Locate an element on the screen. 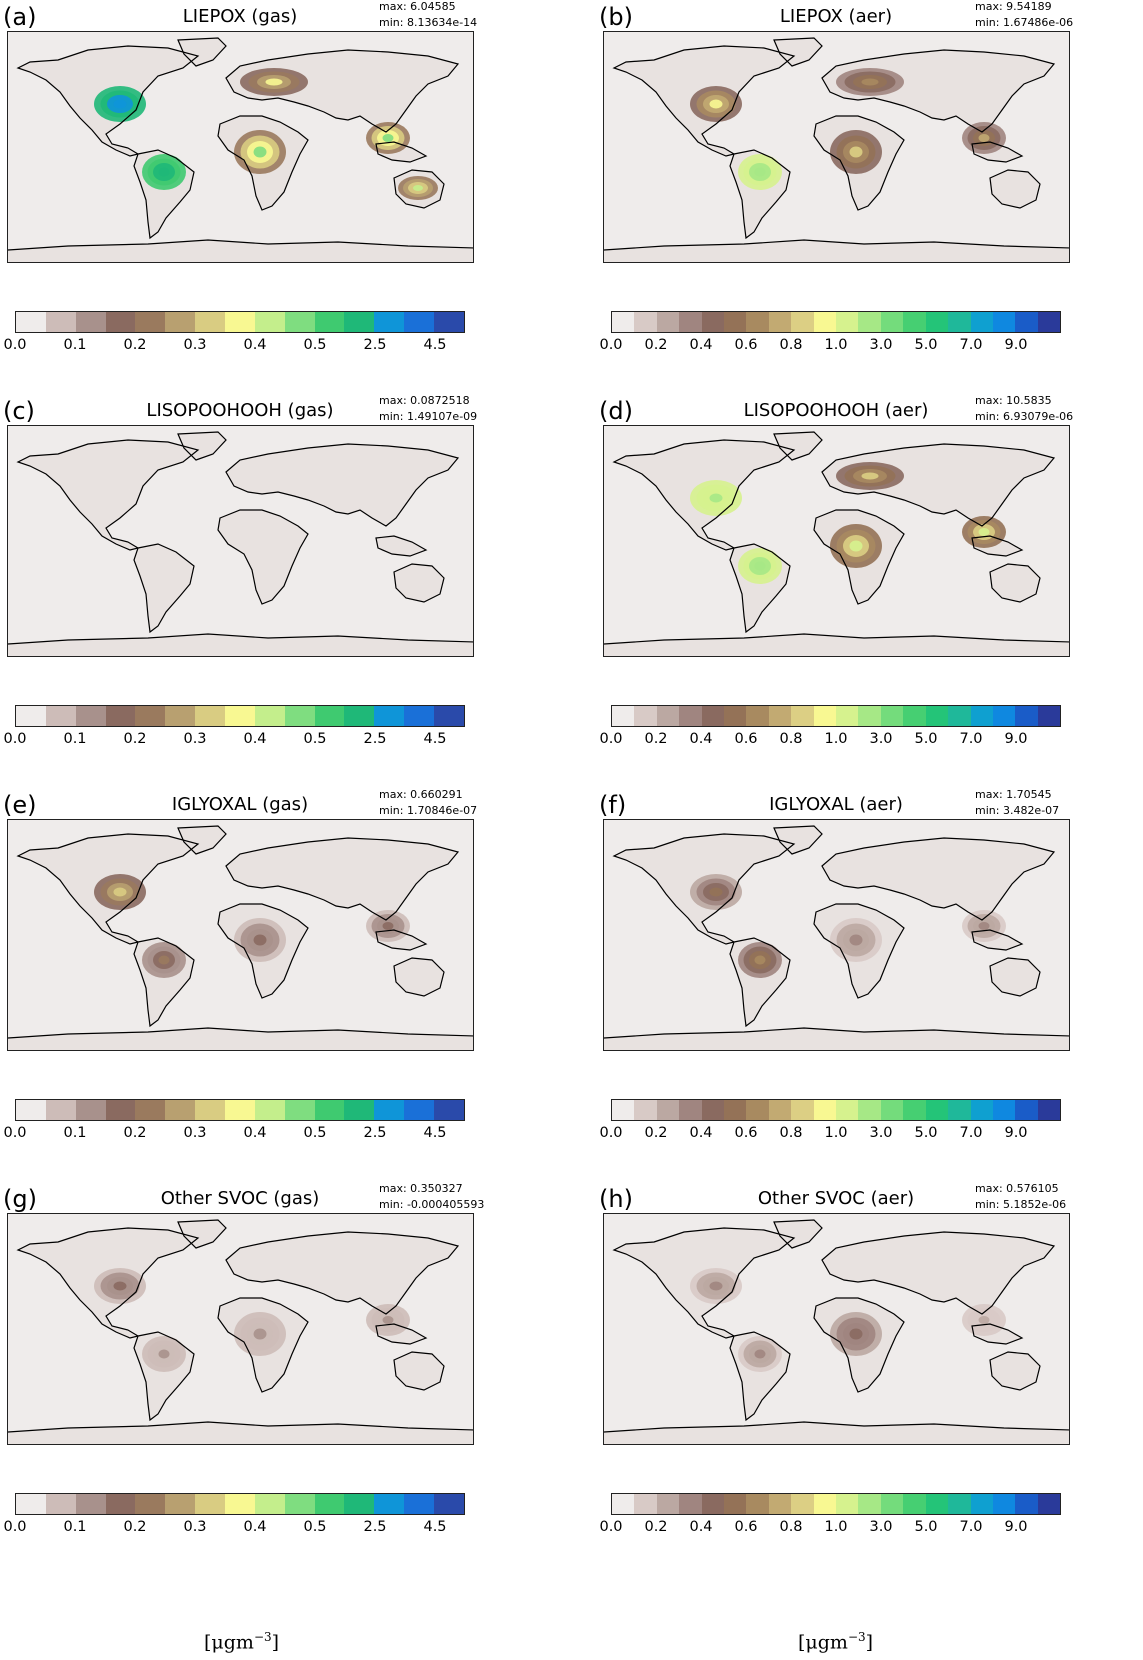 The height and width of the screenshot is (1660, 1143). panel-letter: (a) is located at coordinates (20, 17).